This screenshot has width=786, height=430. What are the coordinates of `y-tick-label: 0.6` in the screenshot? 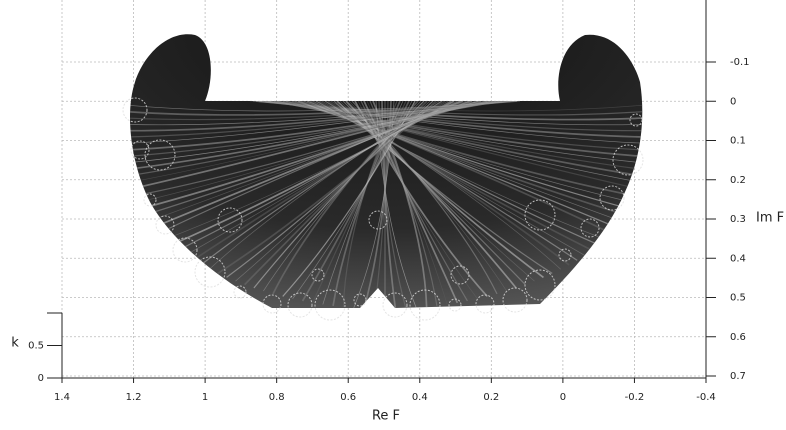 It's located at (738, 337).